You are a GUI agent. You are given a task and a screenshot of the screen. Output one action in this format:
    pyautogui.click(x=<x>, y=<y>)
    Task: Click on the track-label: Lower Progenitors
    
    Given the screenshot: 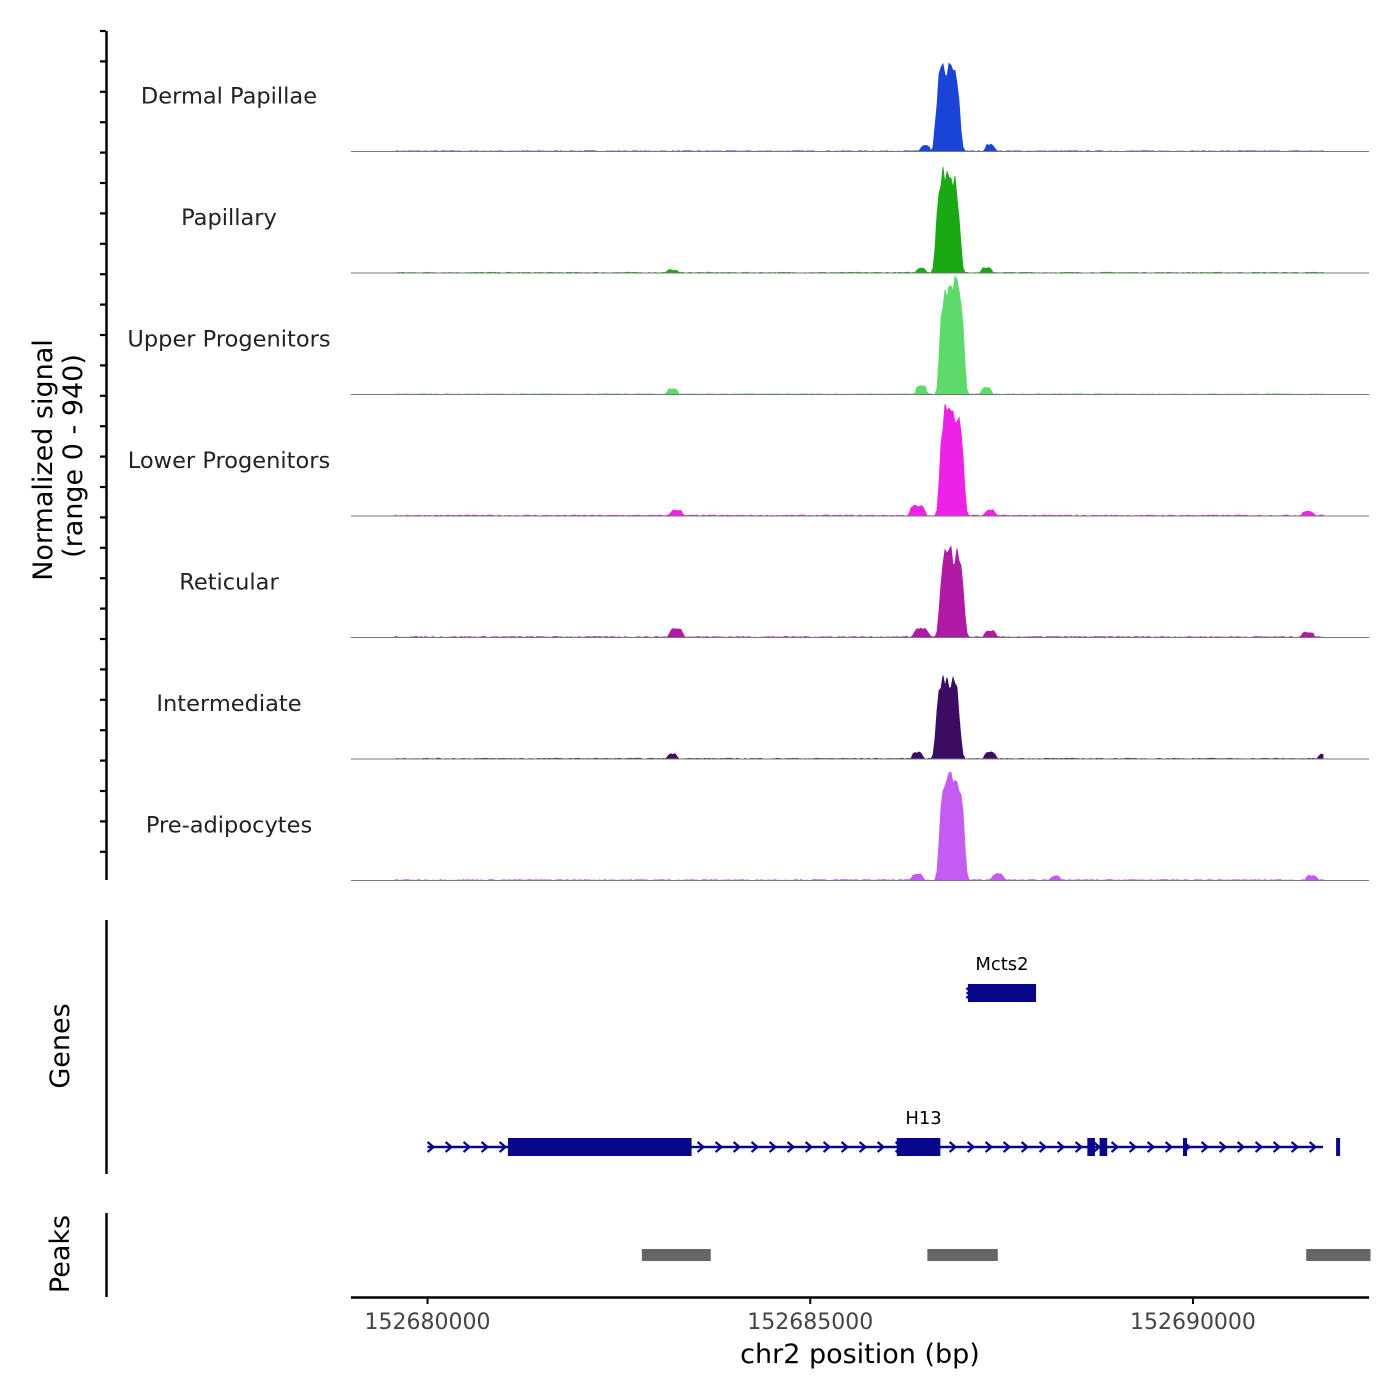 What is the action you would take?
    pyautogui.click(x=229, y=461)
    